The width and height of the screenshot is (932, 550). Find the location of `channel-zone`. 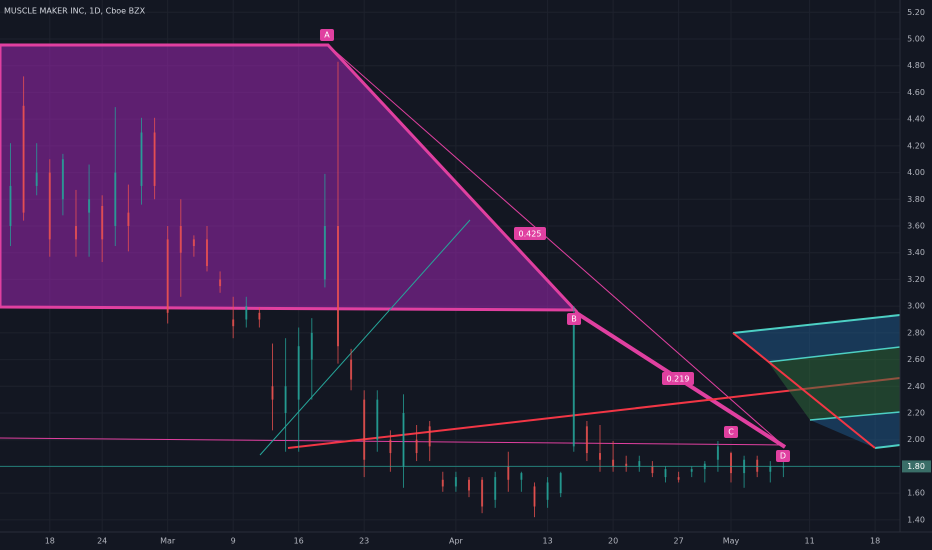

channel-zone is located at coordinates (855, 430).